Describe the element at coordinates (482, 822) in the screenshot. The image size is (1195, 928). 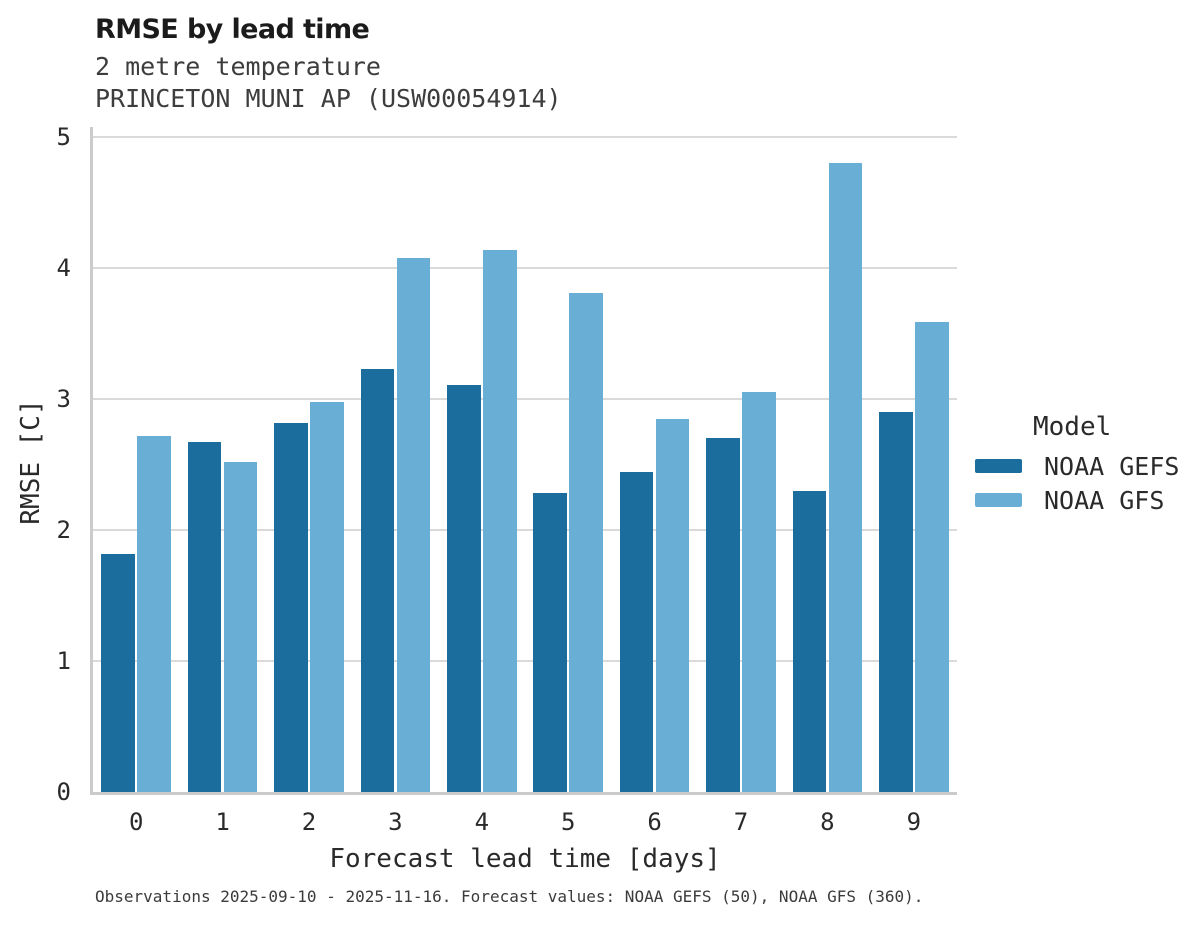
I see `x-tick-label-4: 4` at that location.